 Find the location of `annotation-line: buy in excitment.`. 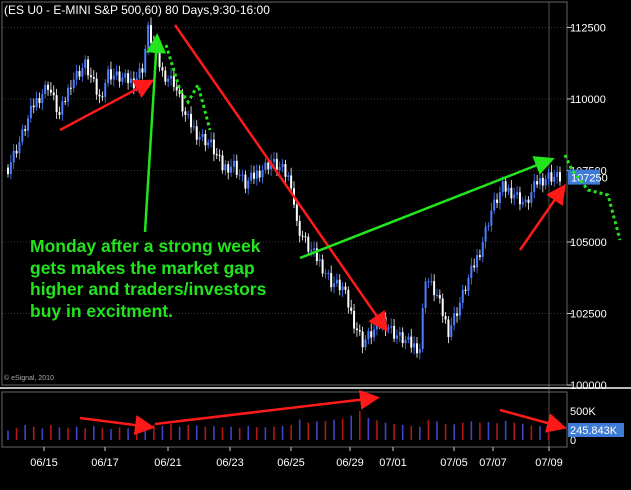

annotation-line: buy in excitment. is located at coordinates (101, 310).